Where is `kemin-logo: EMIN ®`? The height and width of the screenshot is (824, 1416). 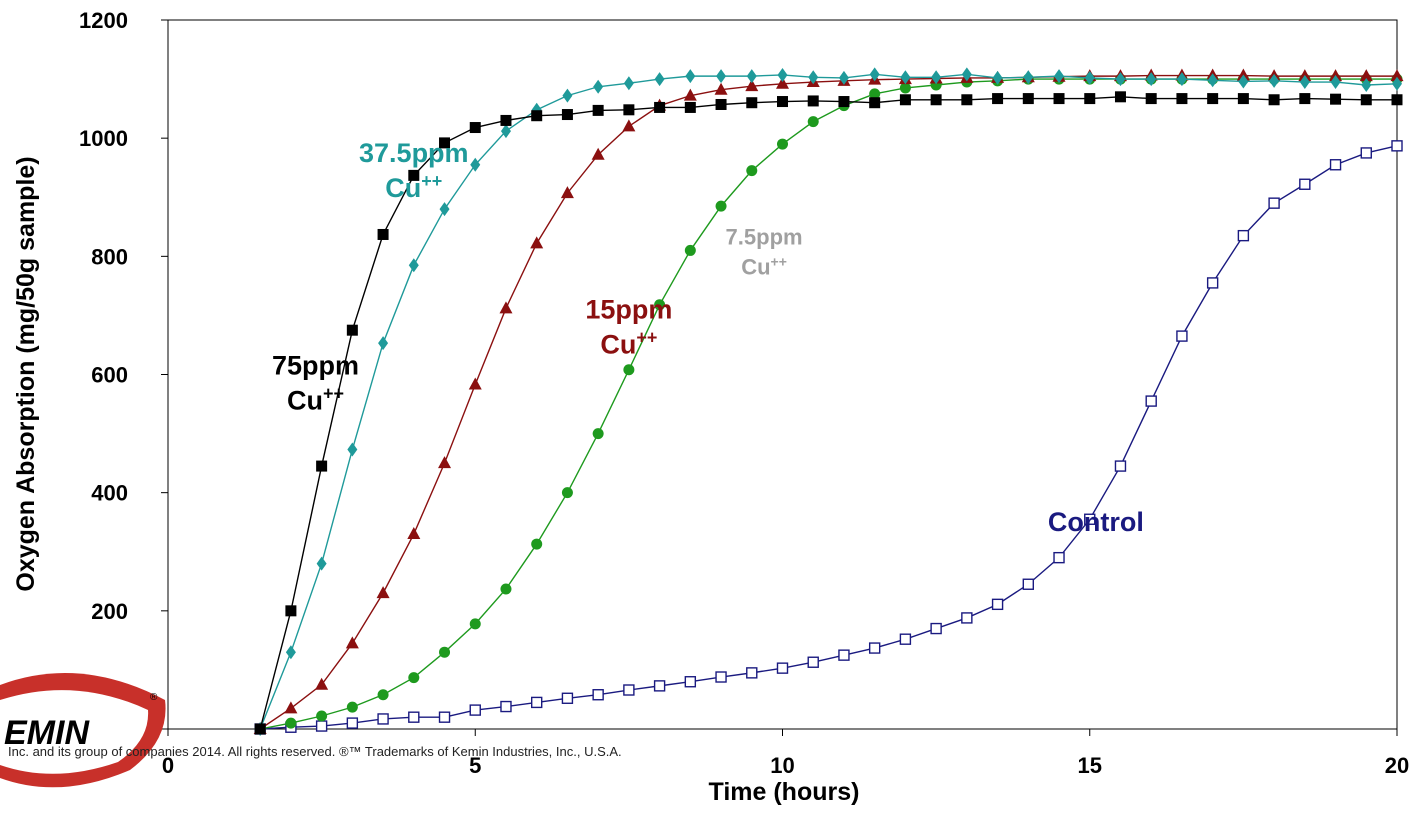
kemin-logo: EMIN ® is located at coordinates (83, 730).